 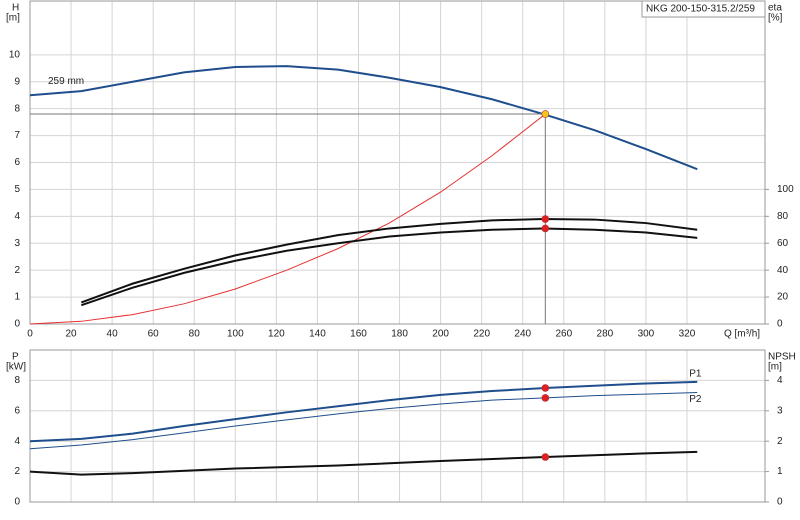 What do you see at coordinates (440, 334) in the screenshot?
I see `x-tick-label: 200` at bounding box center [440, 334].